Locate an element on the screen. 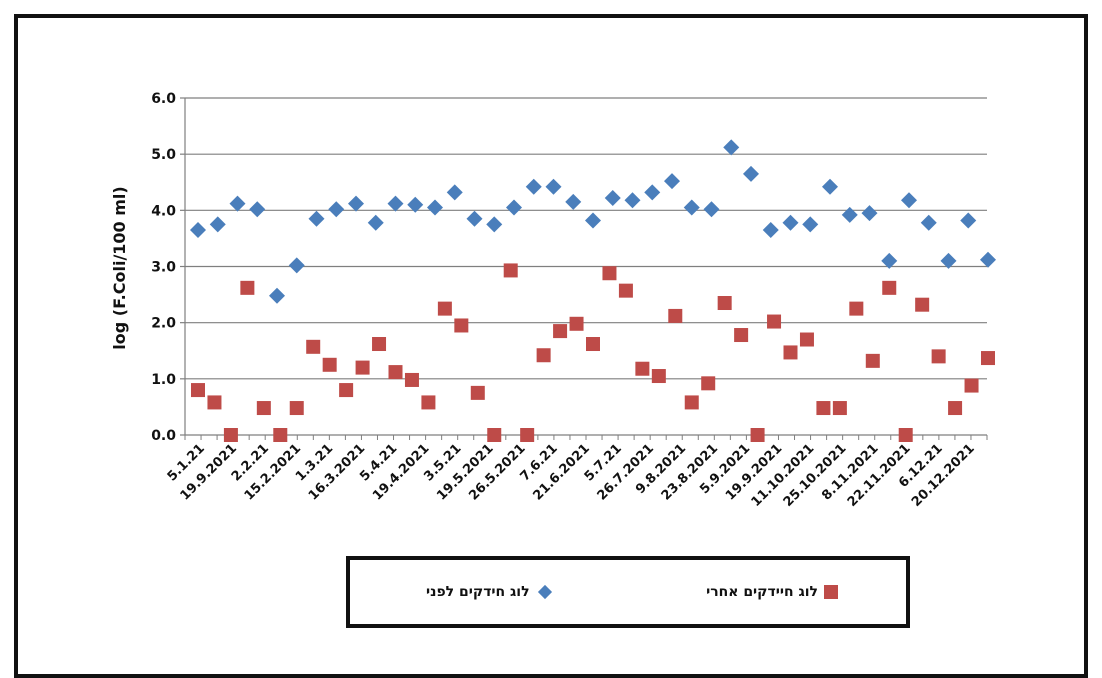  y-axis-title: log (F.Coli/100 ml) is located at coordinates (119, 267).